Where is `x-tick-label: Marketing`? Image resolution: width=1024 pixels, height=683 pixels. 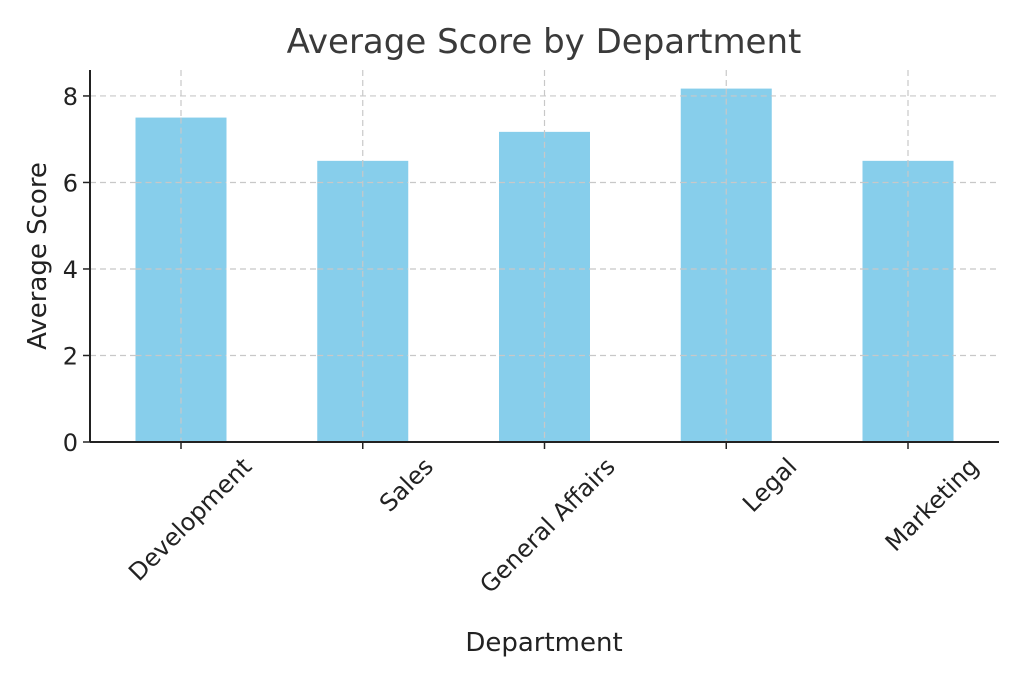 x-tick-label: Marketing is located at coordinates (932, 504).